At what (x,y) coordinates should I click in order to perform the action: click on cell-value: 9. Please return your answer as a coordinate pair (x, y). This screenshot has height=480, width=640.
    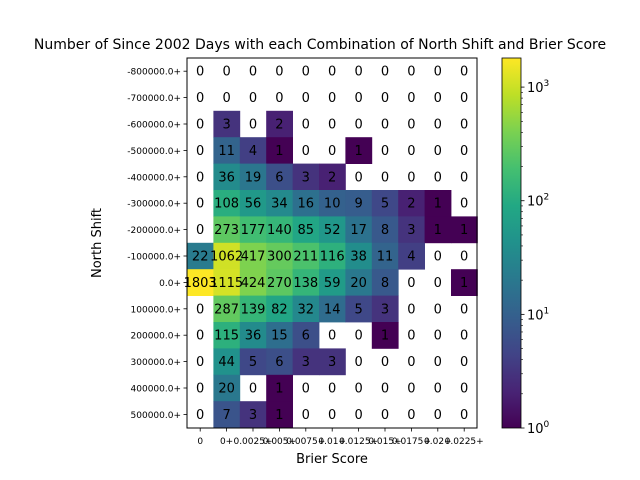
    Looking at the image, I should click on (358, 204).